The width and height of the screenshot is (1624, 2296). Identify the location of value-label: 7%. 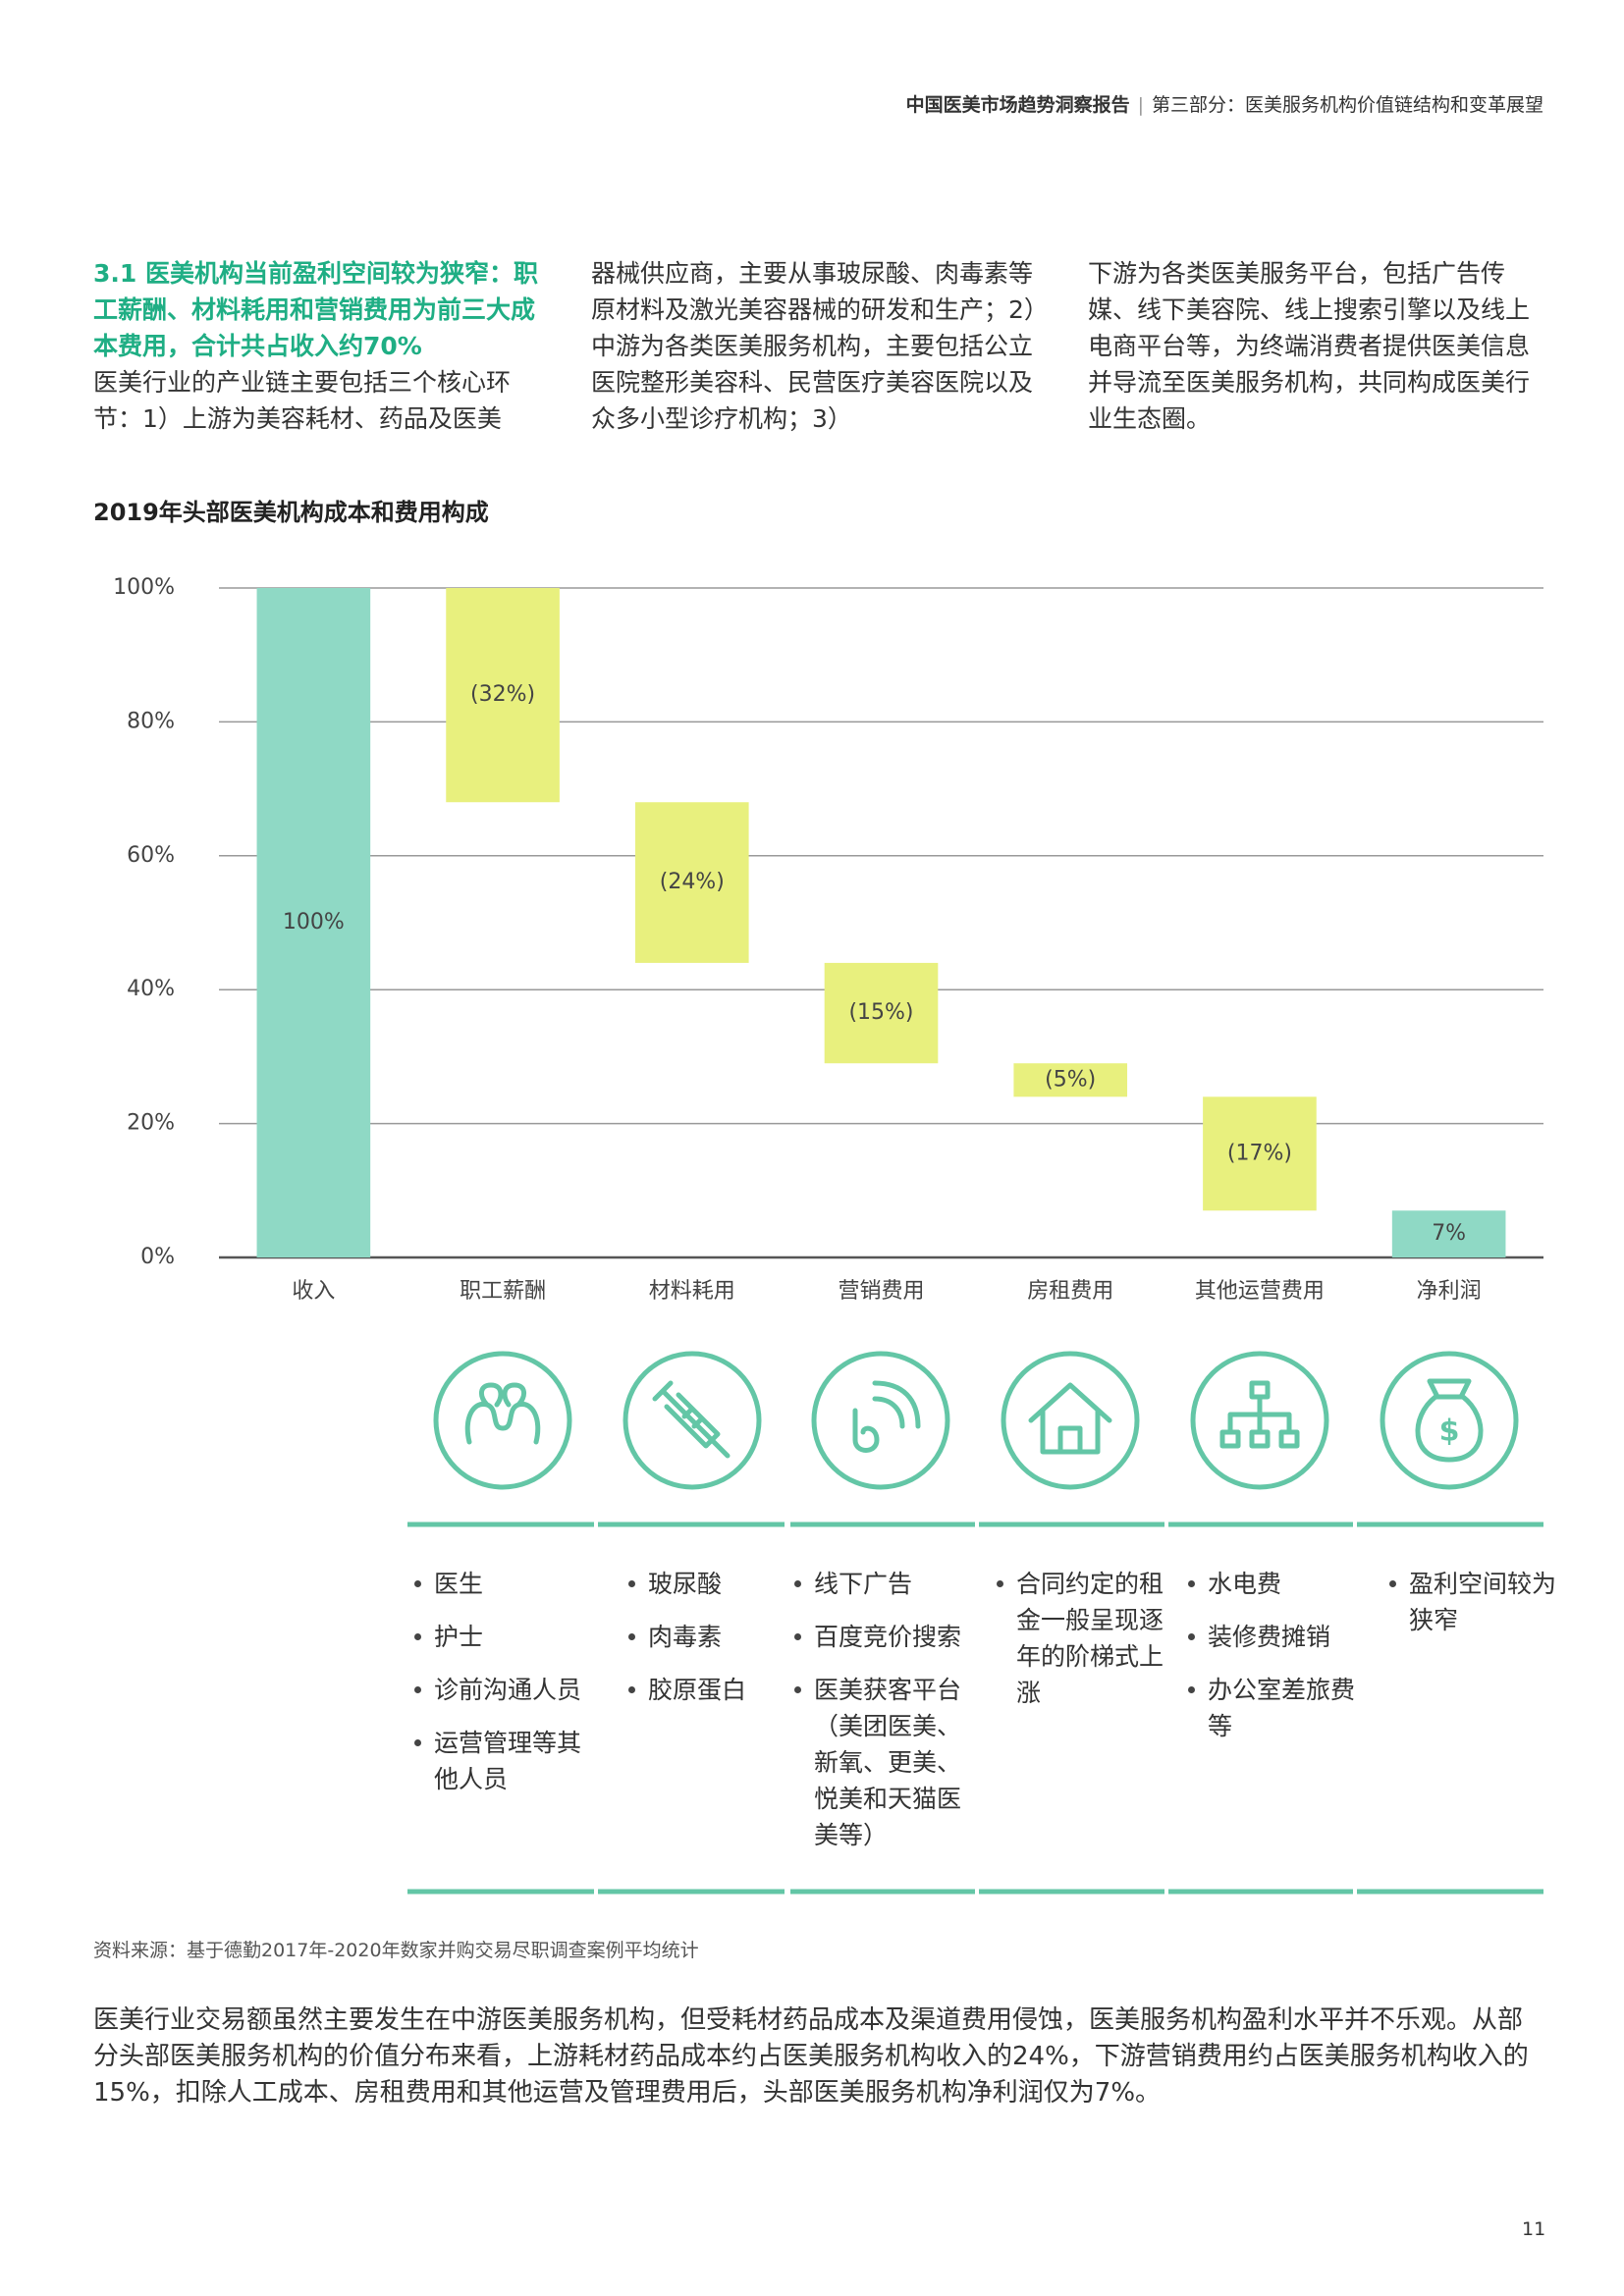
(1449, 1233).